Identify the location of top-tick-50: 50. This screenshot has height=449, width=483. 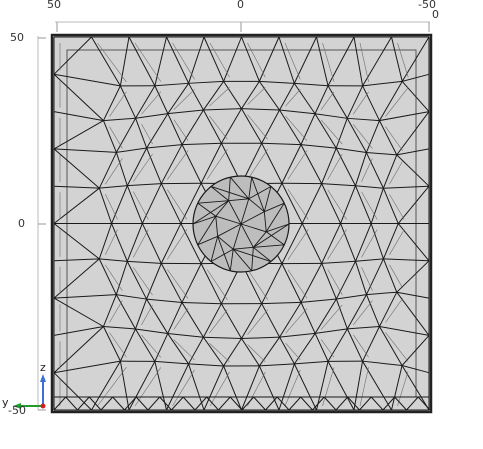
(54, 5).